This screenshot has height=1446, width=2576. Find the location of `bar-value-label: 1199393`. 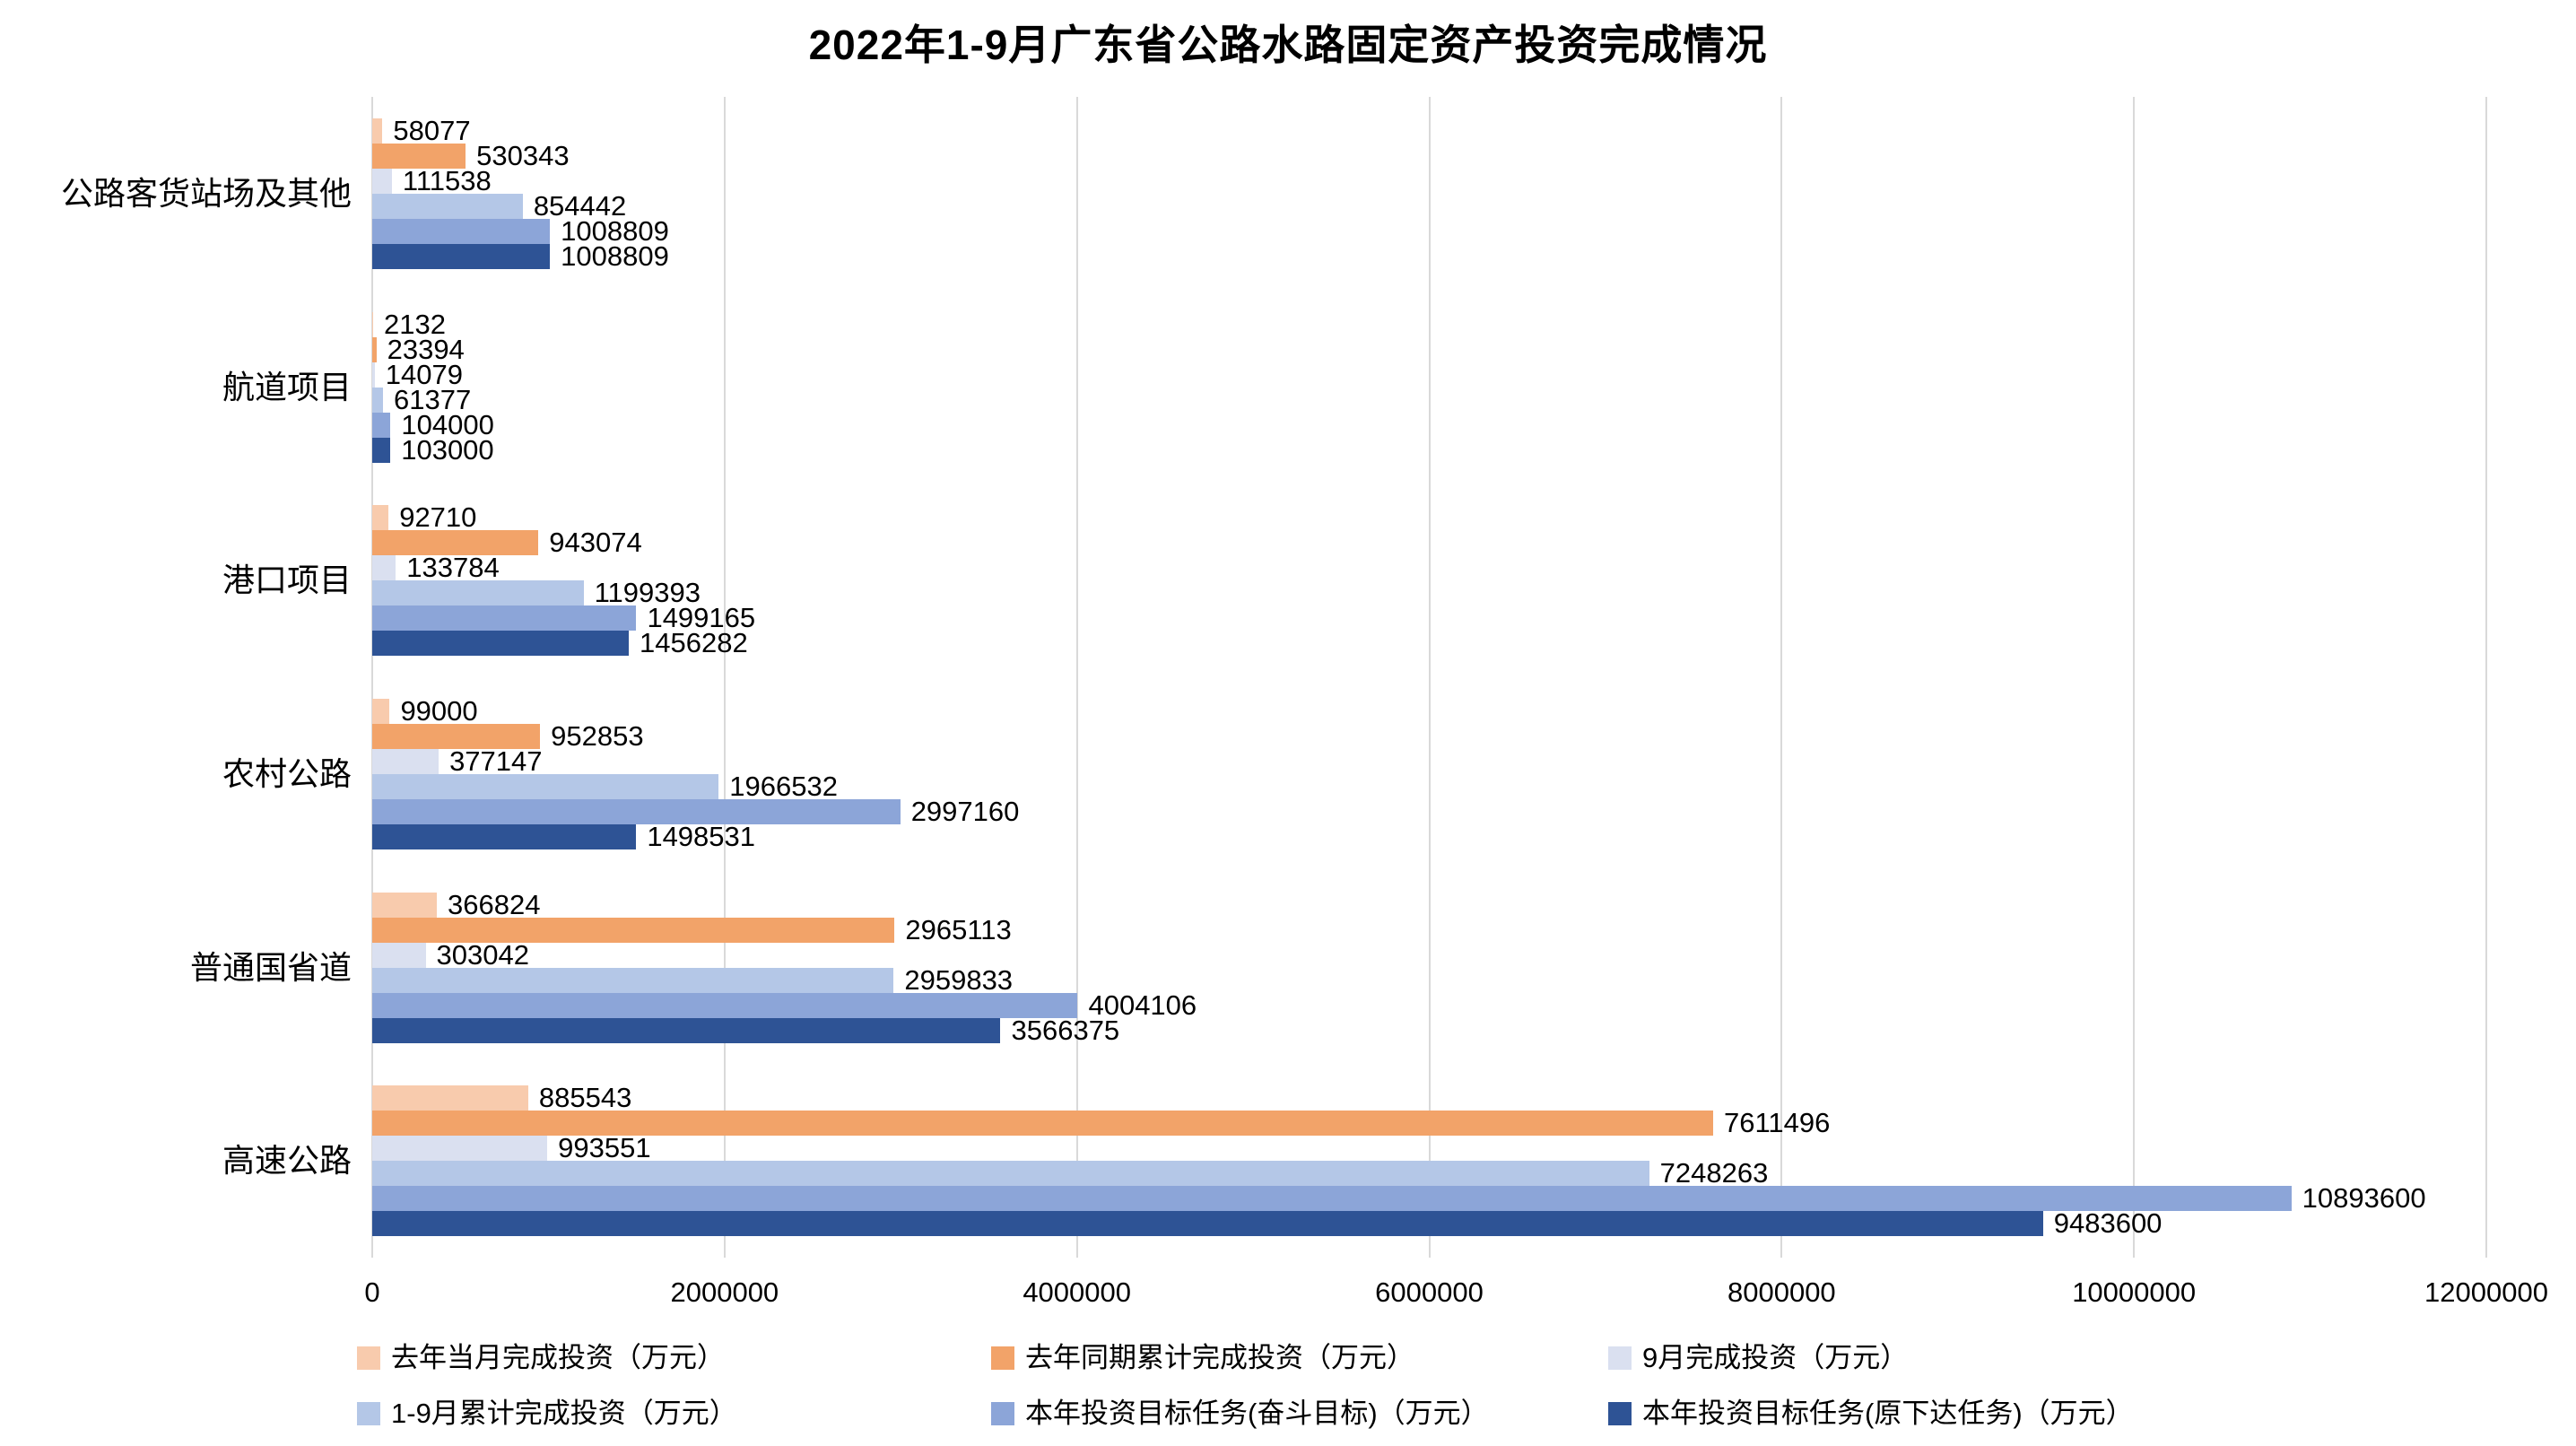

bar-value-label: 1199393 is located at coordinates (647, 593).